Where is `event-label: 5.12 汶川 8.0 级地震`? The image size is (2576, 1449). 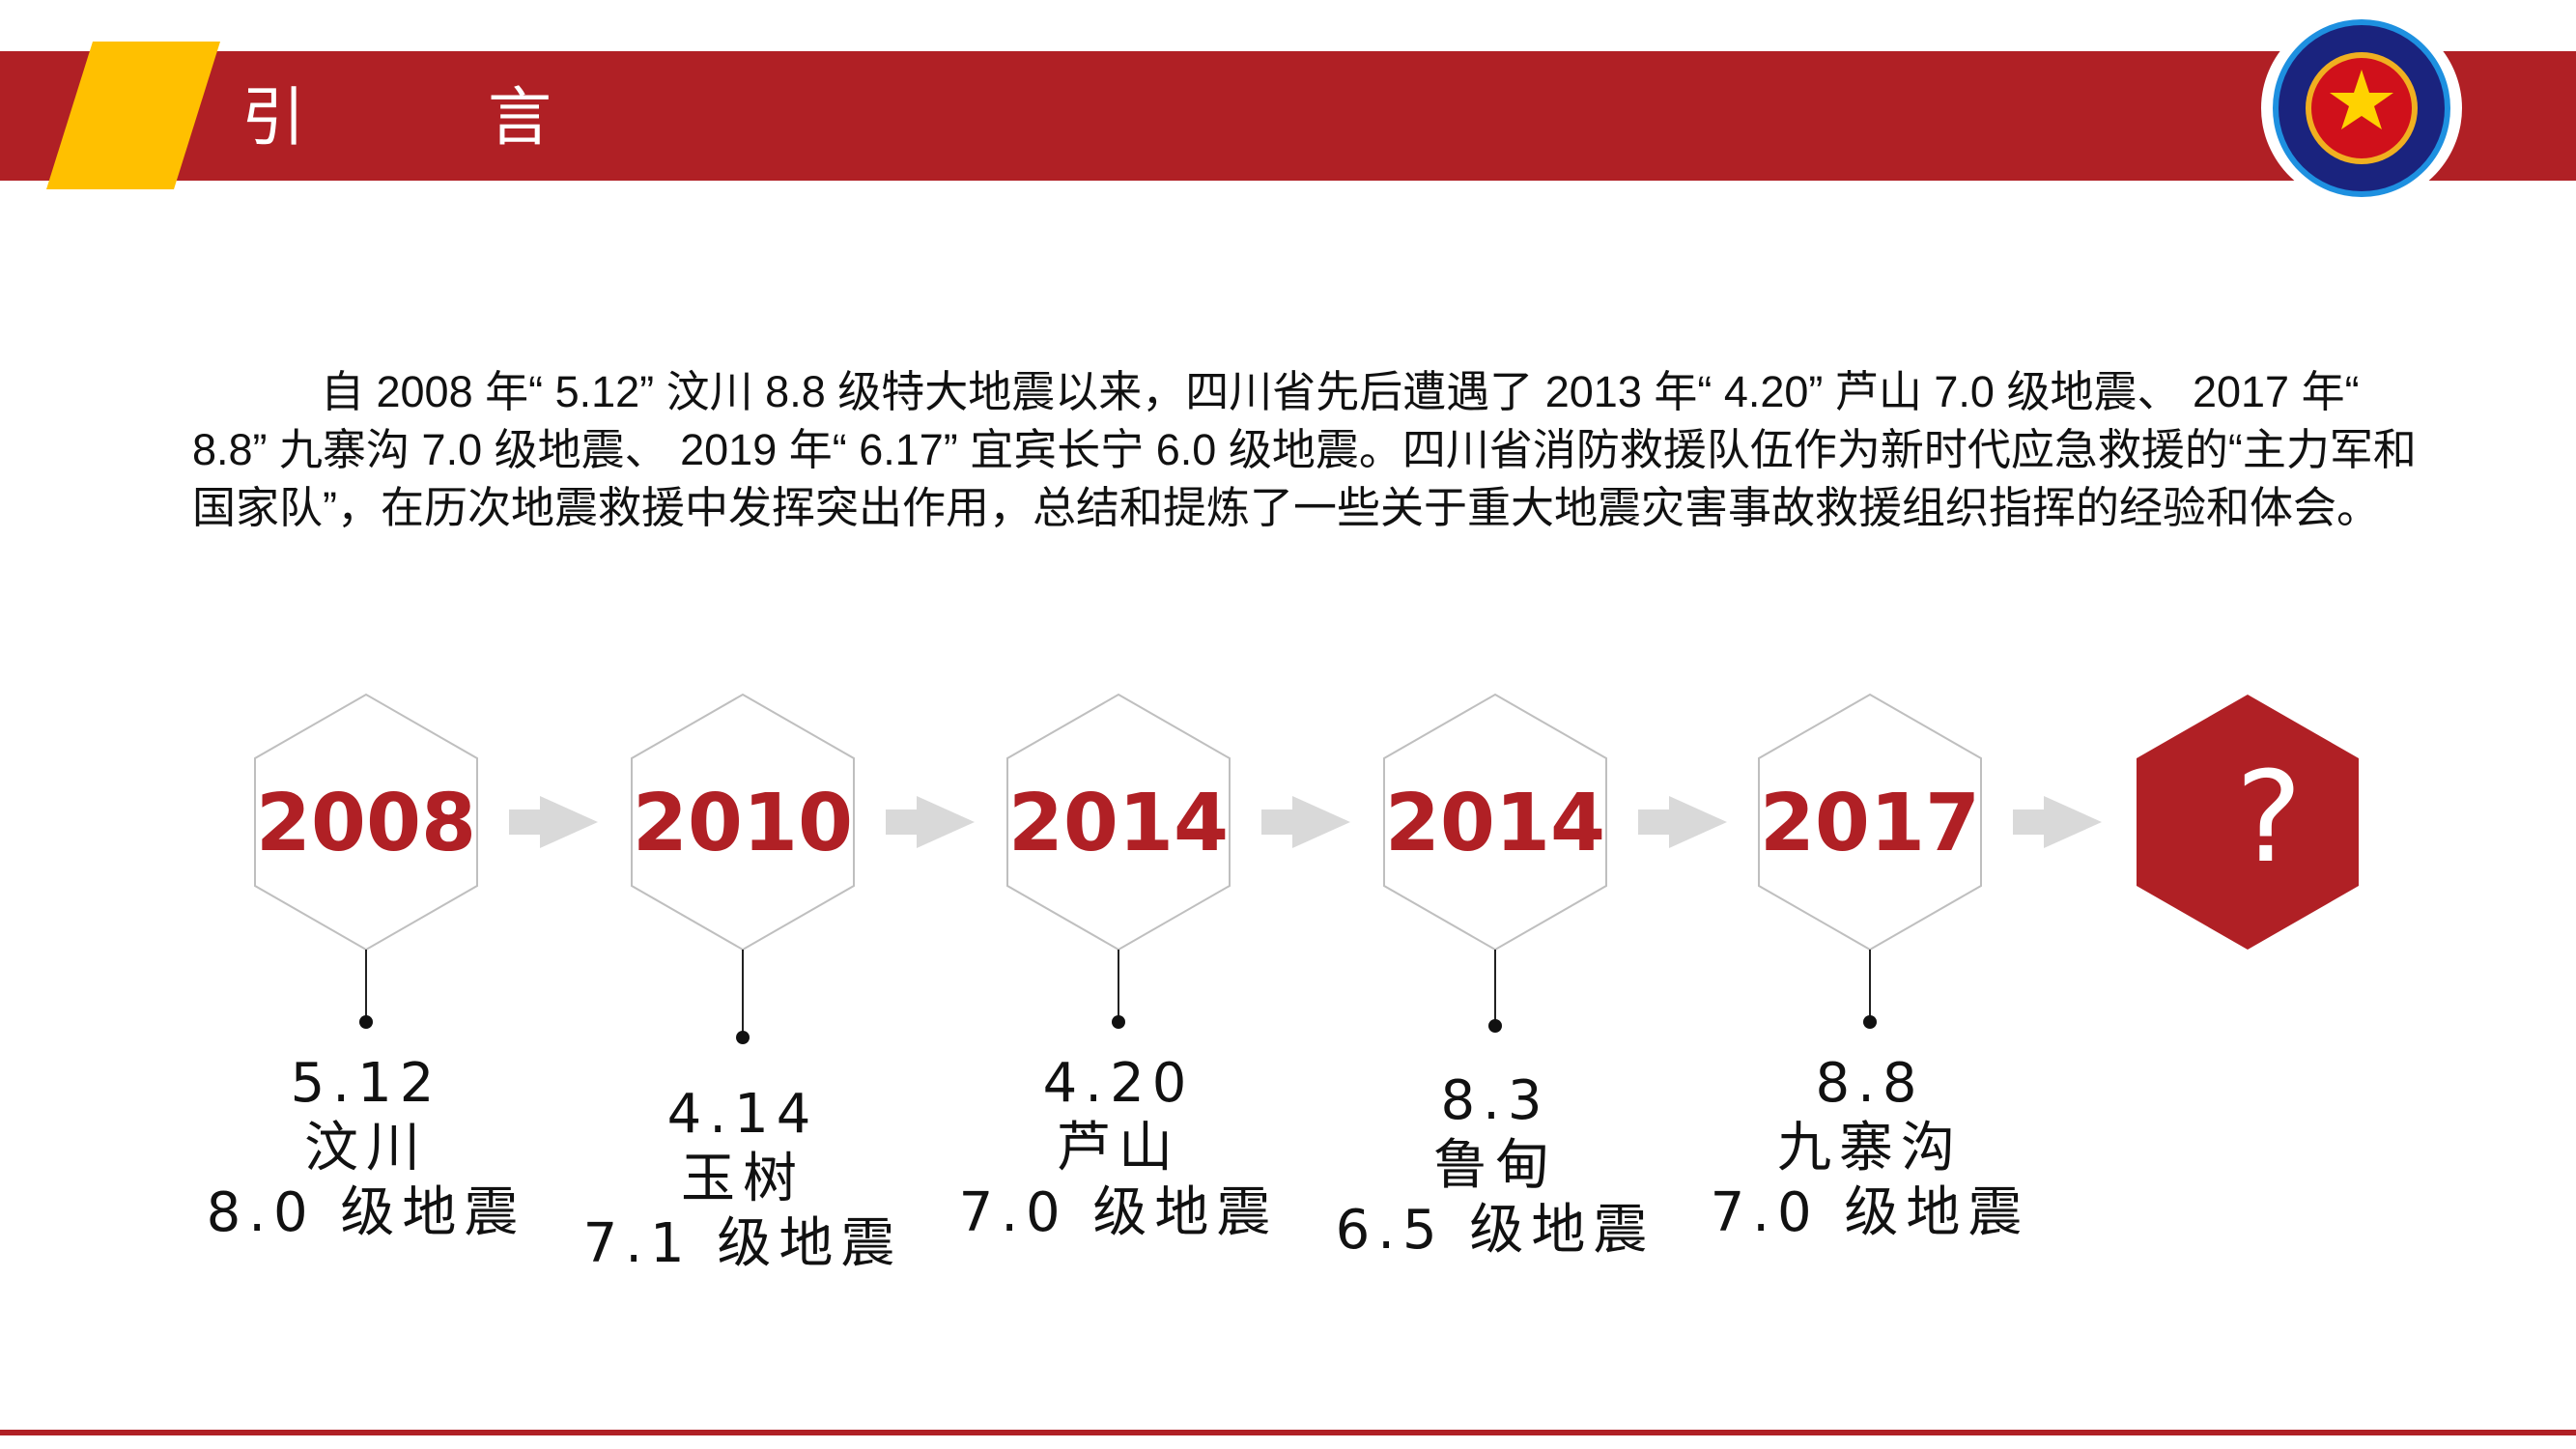 event-label: 5.12 汶川 8.0 级地震 is located at coordinates (366, 1148).